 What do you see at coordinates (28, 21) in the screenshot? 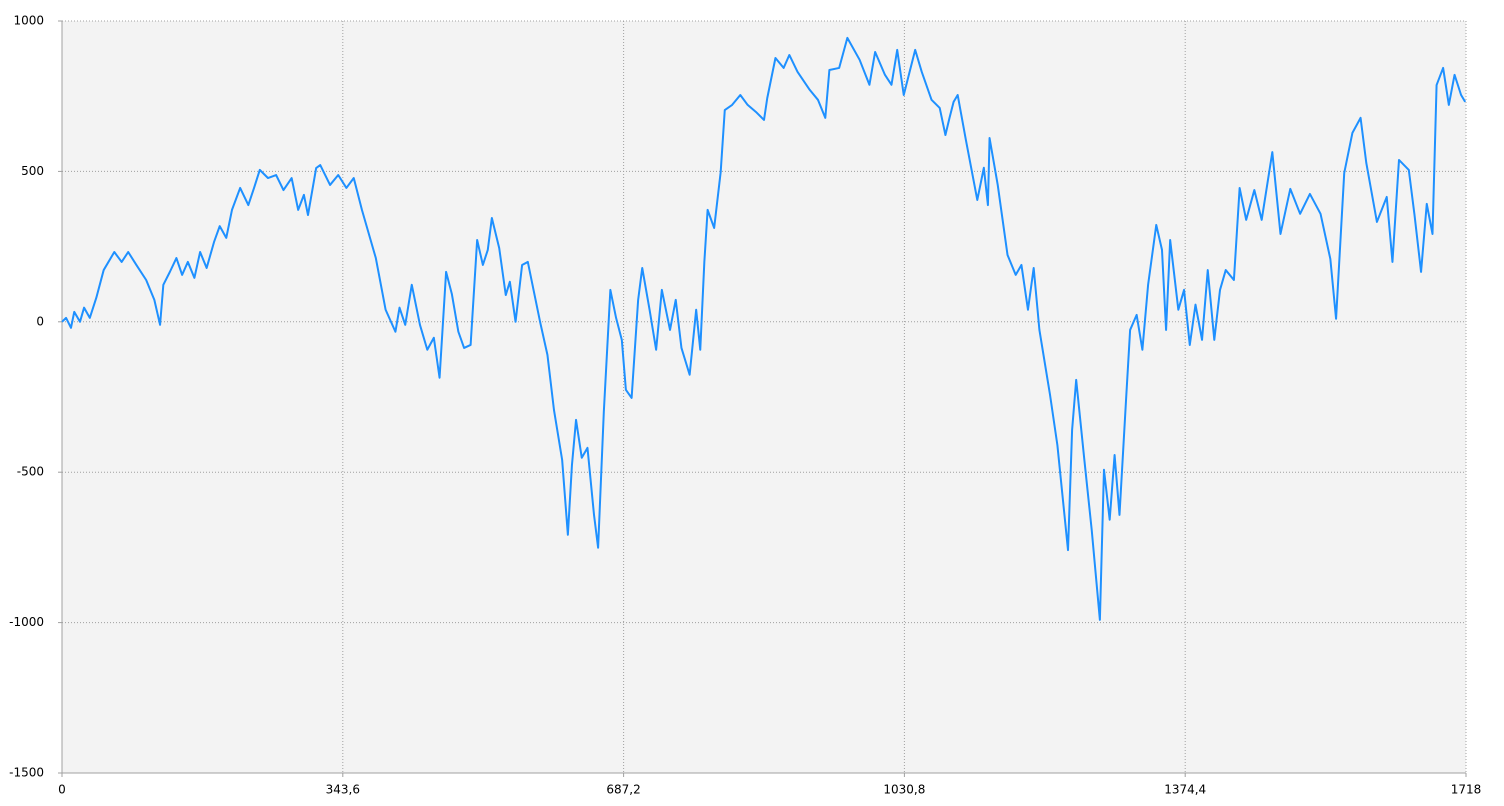
I see `y-tick-label: 1000` at bounding box center [28, 21].